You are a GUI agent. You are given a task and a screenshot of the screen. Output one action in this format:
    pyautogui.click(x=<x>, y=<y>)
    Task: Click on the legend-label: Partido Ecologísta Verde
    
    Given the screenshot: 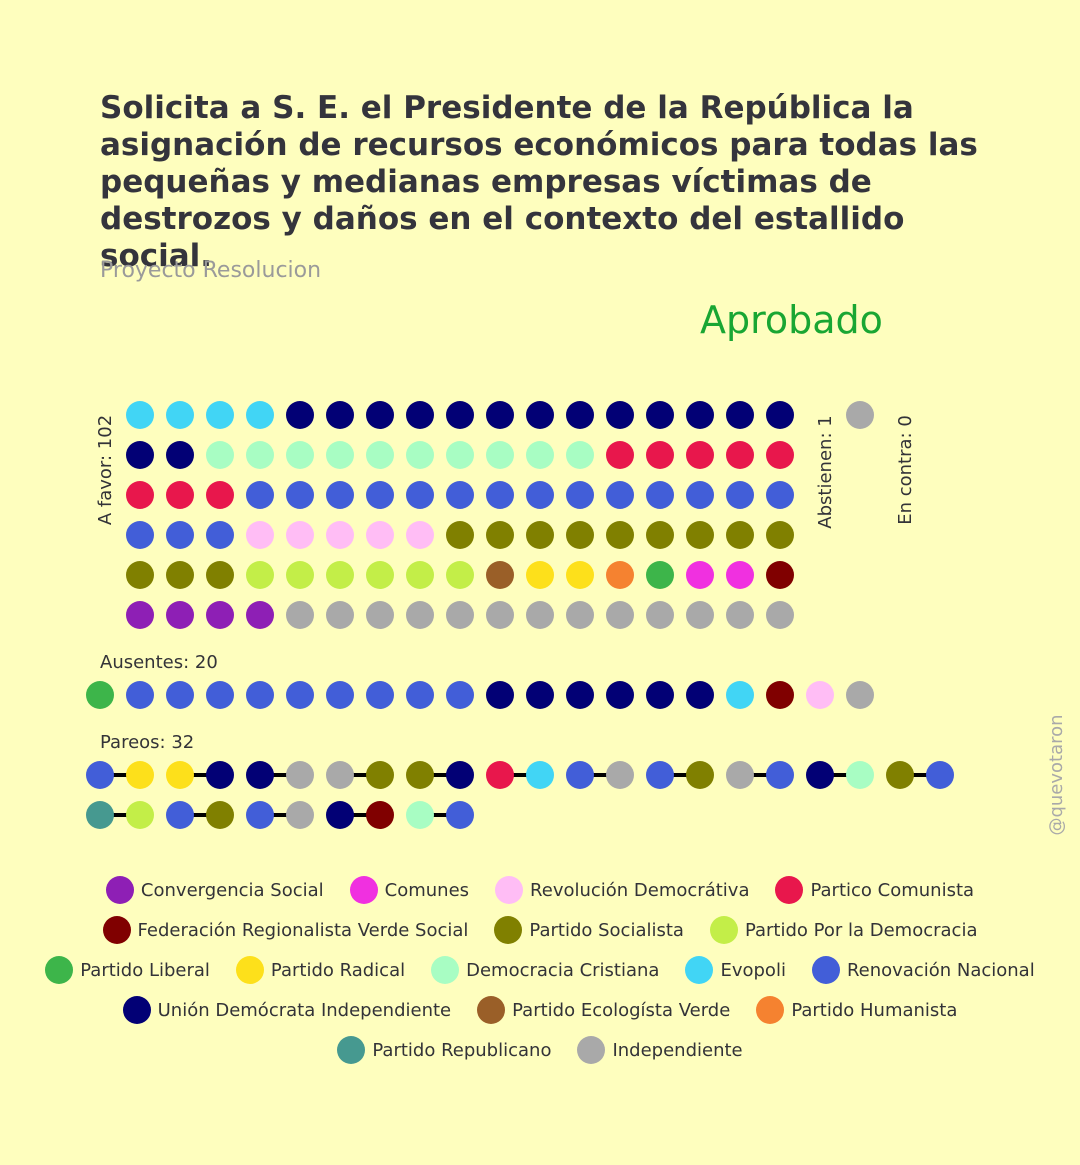 What is the action you would take?
    pyautogui.click(x=621, y=1010)
    